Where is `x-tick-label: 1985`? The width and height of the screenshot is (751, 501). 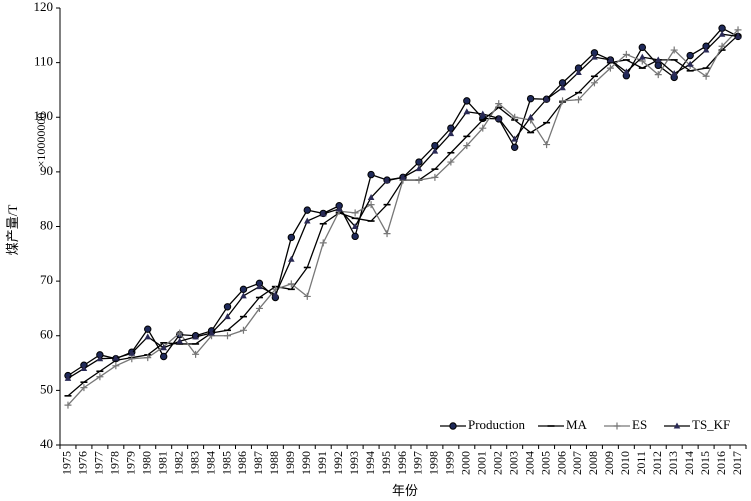
x-tick-label: 1985 is located at coordinates (226, 463).